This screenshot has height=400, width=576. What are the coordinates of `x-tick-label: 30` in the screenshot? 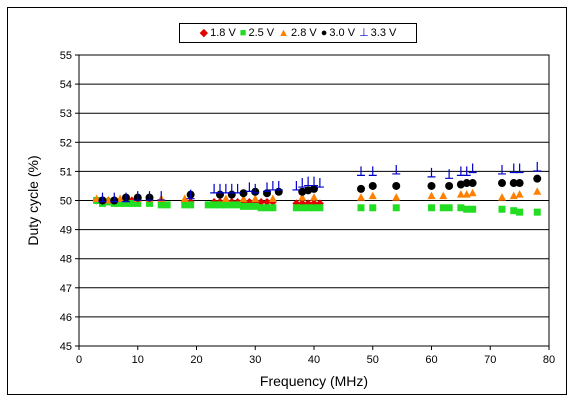 It's located at (255, 360).